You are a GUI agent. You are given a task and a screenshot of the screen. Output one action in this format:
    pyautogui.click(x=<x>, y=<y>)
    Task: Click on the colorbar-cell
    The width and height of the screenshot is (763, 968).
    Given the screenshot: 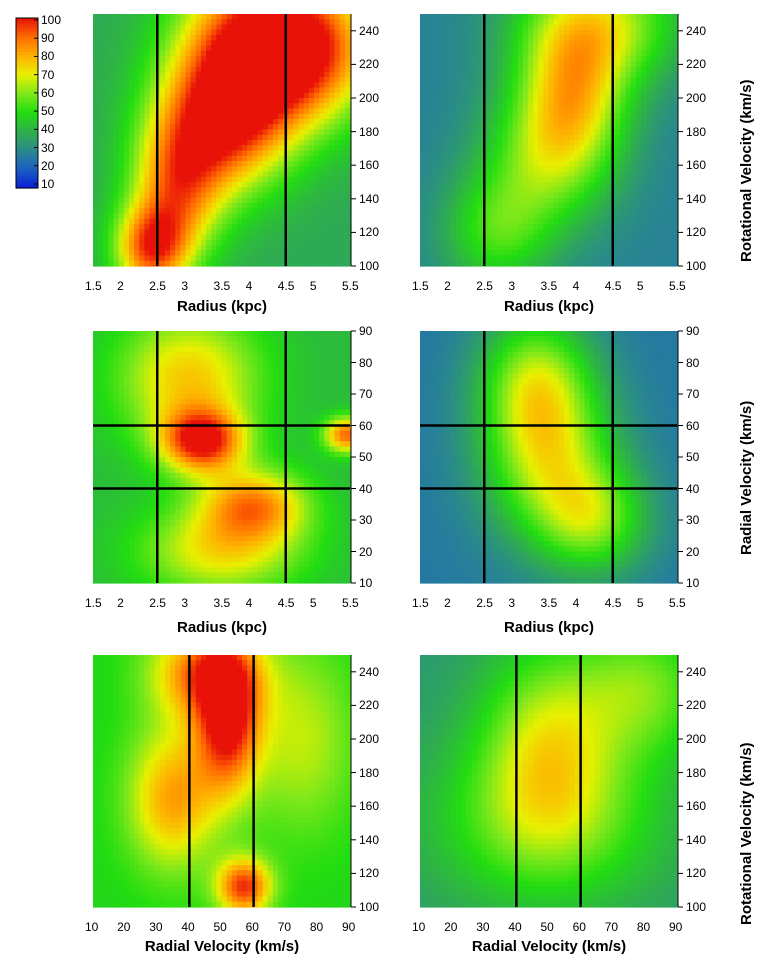 What is the action you would take?
    pyautogui.click(x=27, y=164)
    